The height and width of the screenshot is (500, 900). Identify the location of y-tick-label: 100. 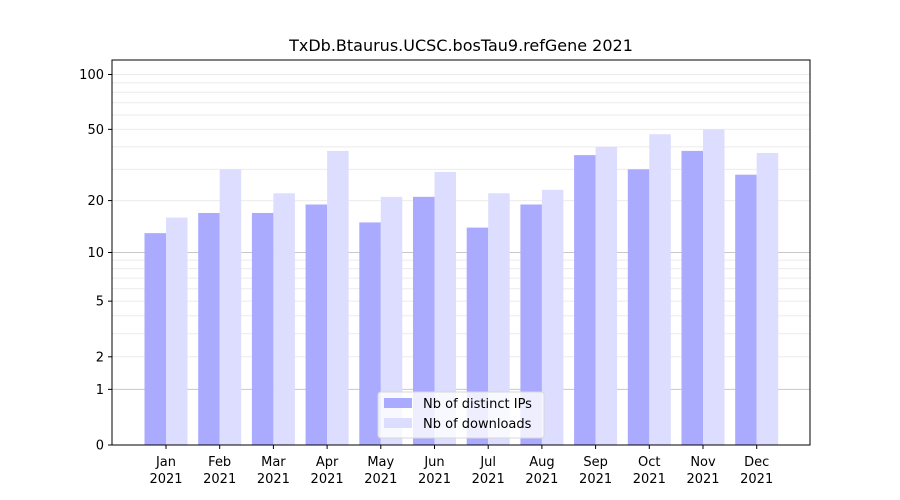
(91, 75).